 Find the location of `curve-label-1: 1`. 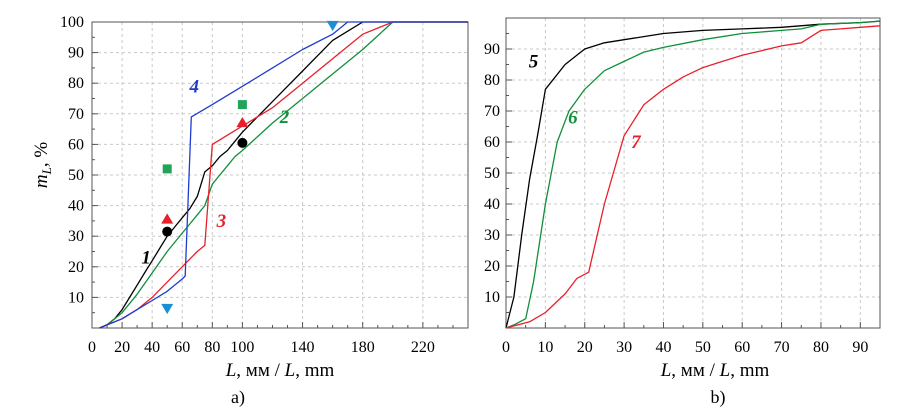

curve-label-1: 1 is located at coordinates (146, 258).